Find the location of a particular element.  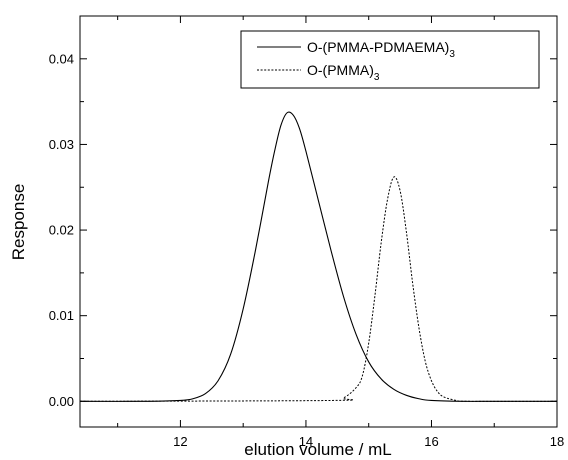

x-tick-label: 14 is located at coordinates (306, 441).